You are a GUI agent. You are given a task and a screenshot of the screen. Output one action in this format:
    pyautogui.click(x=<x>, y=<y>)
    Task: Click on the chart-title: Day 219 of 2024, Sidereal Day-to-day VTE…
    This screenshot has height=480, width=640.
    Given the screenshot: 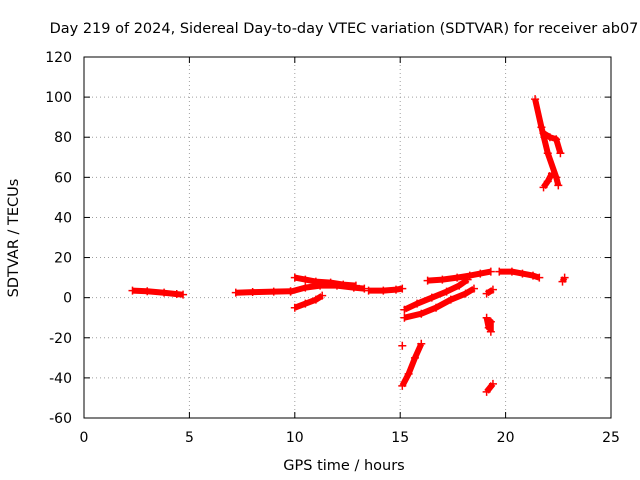 What is the action you would take?
    pyautogui.click(x=344, y=29)
    